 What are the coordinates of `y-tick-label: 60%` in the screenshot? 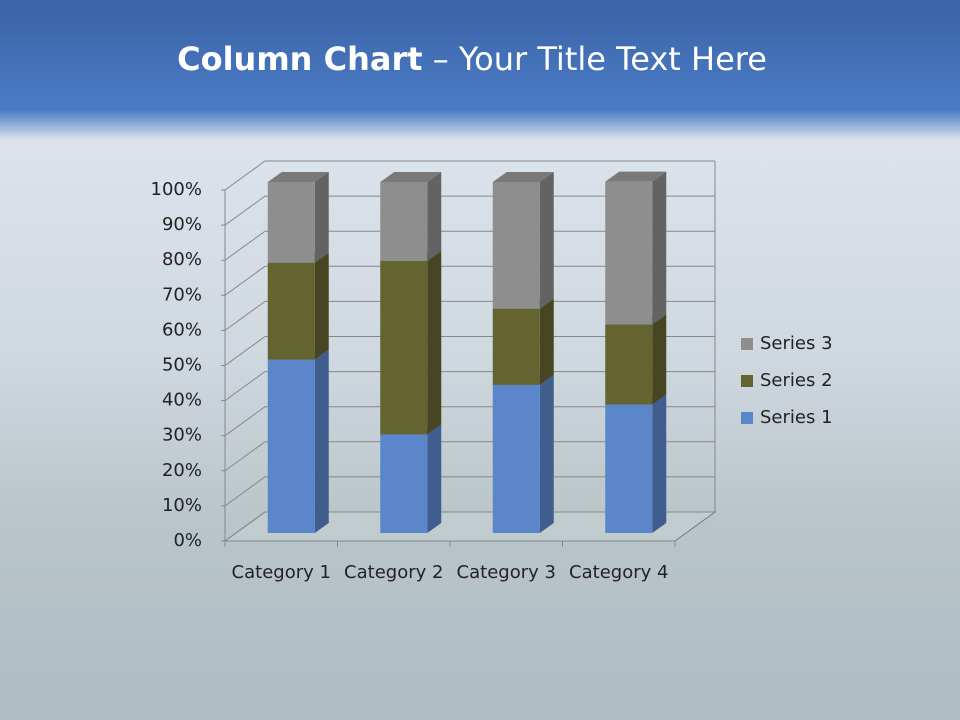 It's located at (182, 329).